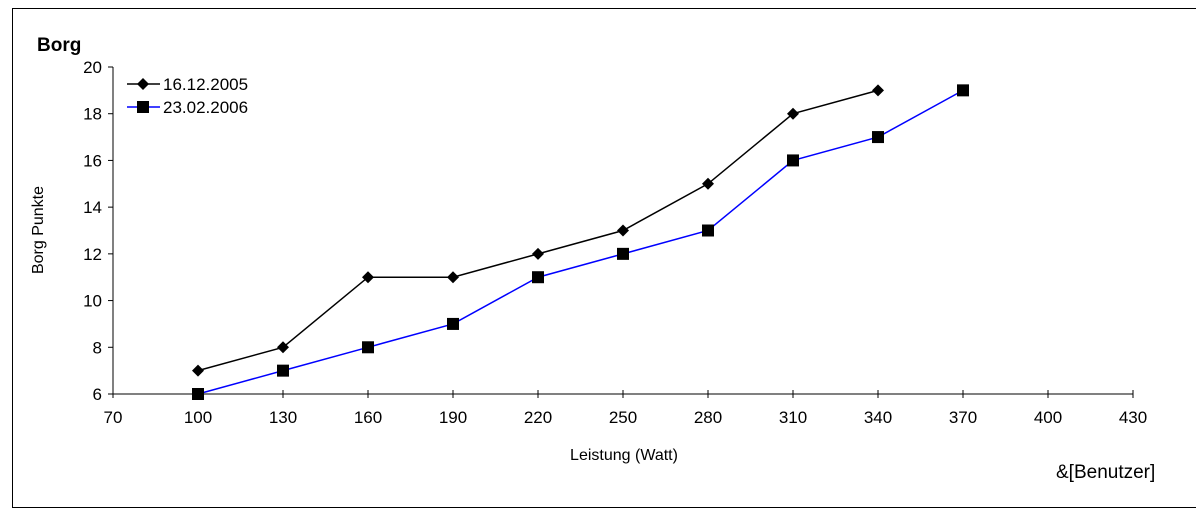 Image resolution: width=1196 pixels, height=508 pixels. Describe the element at coordinates (878, 417) in the screenshot. I see `x-tick-label: 340` at that location.